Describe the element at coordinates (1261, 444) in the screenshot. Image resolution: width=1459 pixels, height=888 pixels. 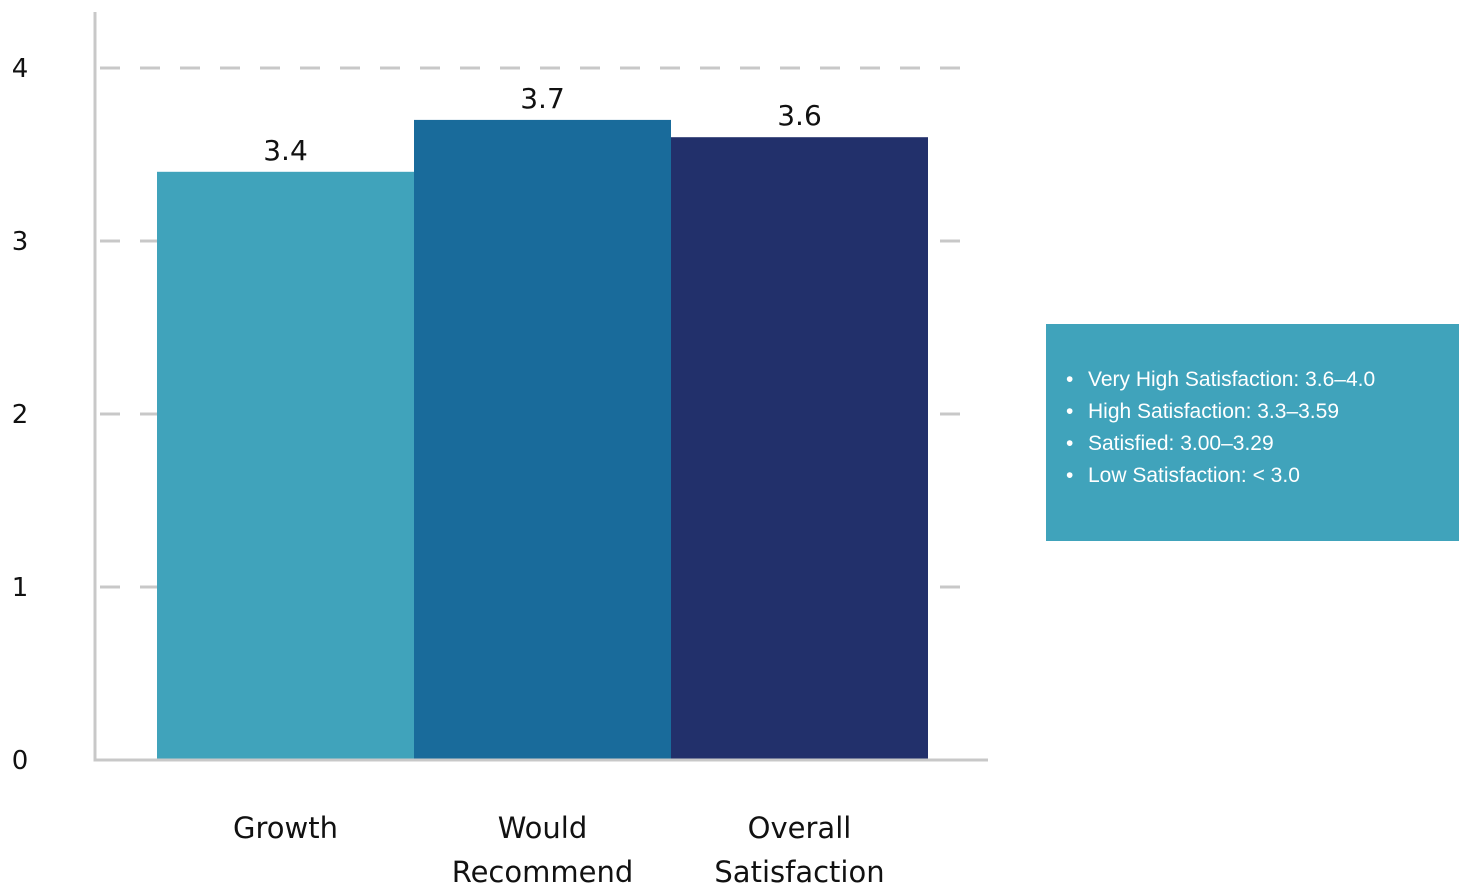
I see `legend-item-satisfied: Satisfied: 3.00–3.29` at that location.